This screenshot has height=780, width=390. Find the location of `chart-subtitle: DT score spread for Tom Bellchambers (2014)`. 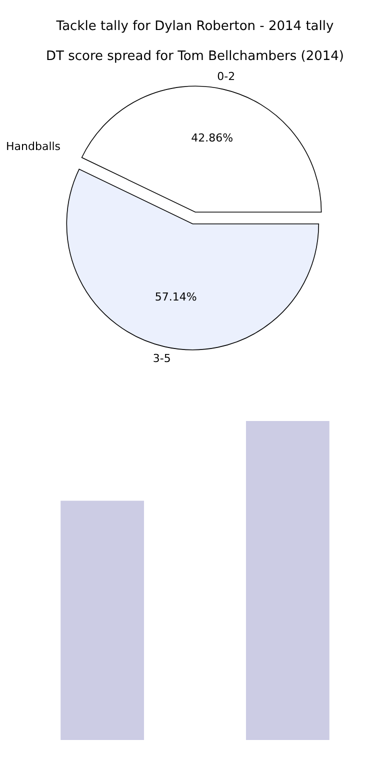

chart-subtitle: DT score spread for Tom Bellchambers (2014) is located at coordinates (195, 56).